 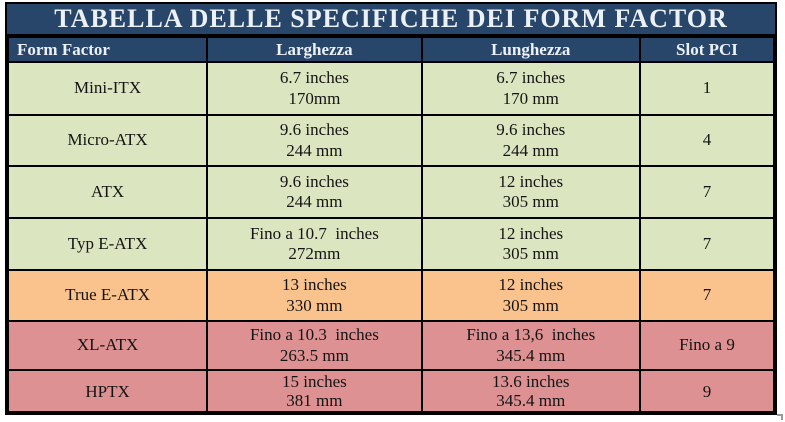 I want to click on cell-form-factor: True E-ATX, so click(x=107, y=295).